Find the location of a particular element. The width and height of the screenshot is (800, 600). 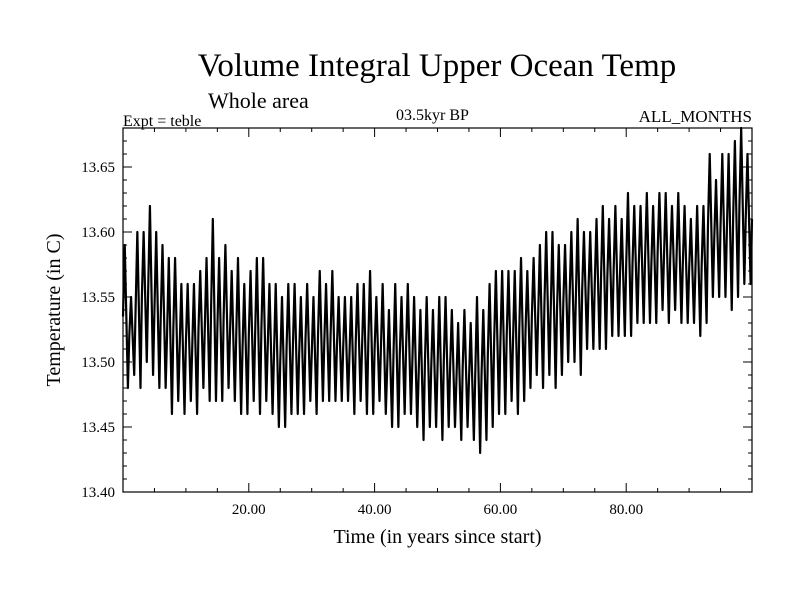

months-label: ALL_MONTHS is located at coordinates (695, 116).